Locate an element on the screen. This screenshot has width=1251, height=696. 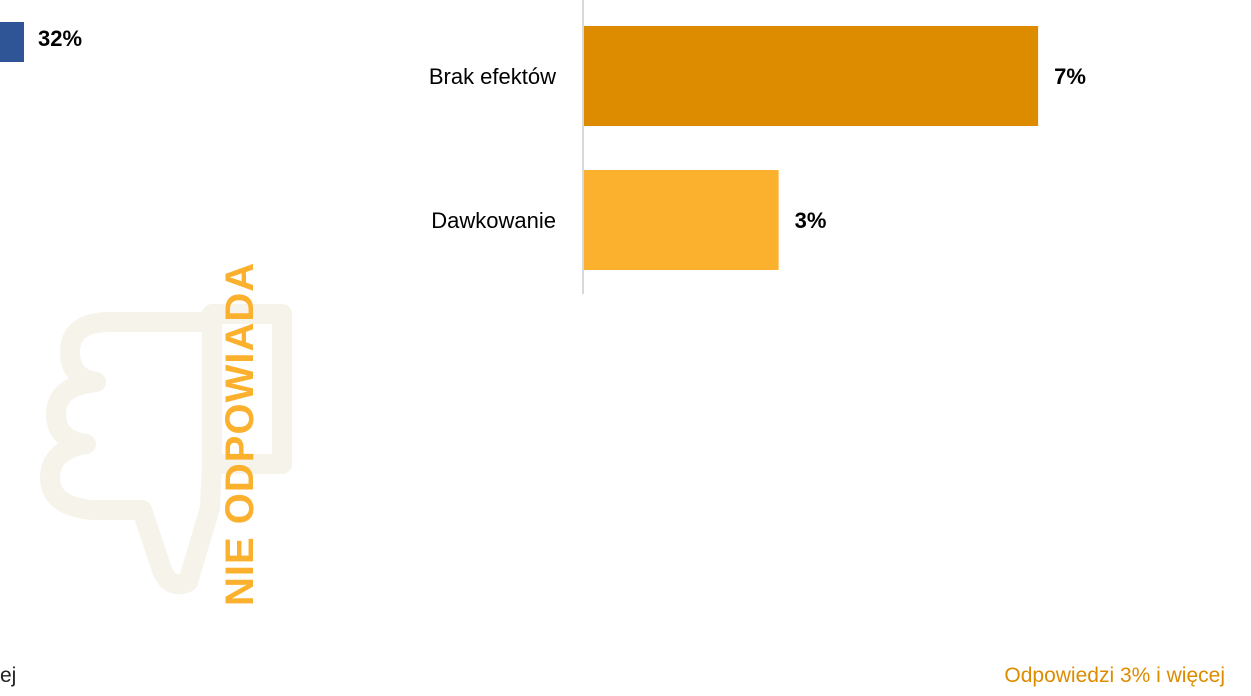
category-label-1: Dawkowanie is located at coordinates (493, 220).